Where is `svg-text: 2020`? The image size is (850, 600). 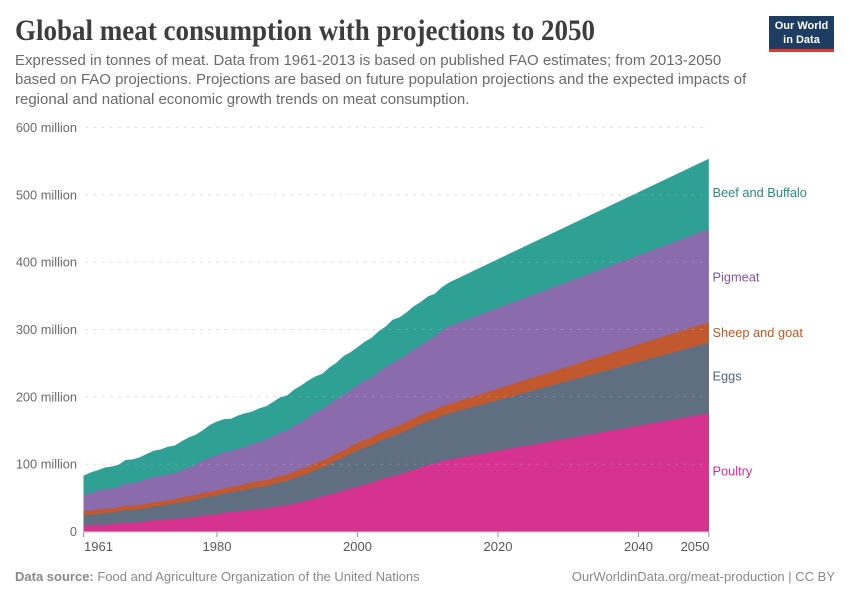 svg-text: 2020 is located at coordinates (498, 546).